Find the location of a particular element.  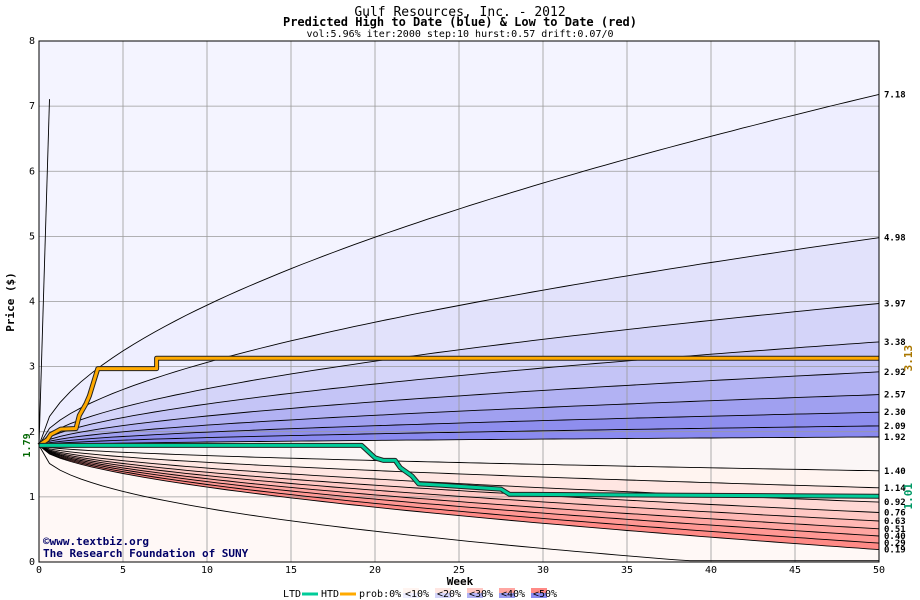

quantile-end-label: 0.76 is located at coordinates (895, 514).